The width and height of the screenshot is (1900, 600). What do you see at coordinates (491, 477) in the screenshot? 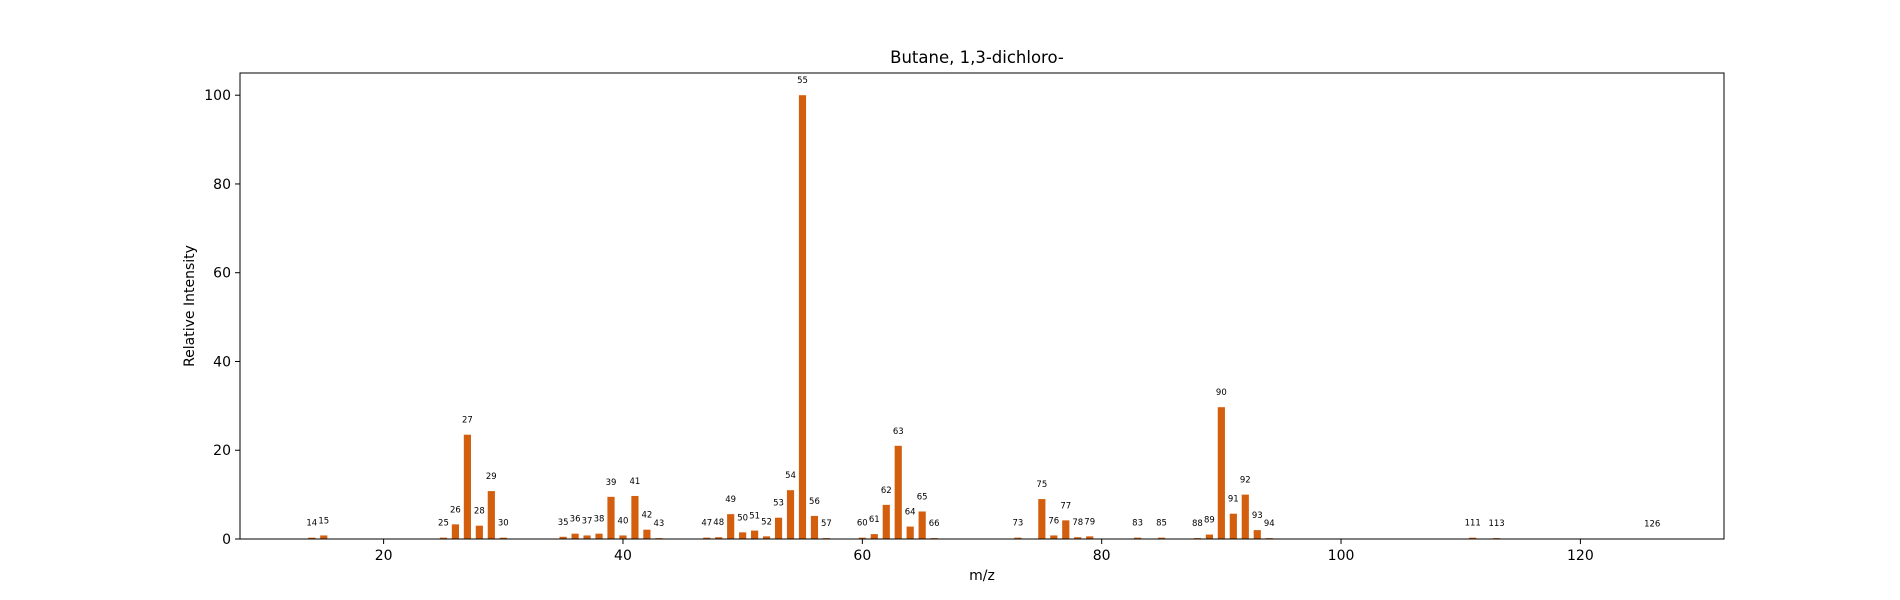
I see `bar-label-mz-29: 29` at bounding box center [491, 477].